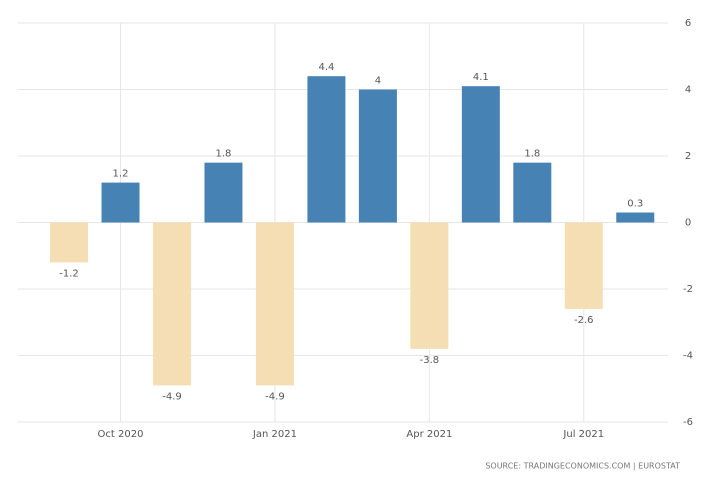 The image size is (728, 485). I want to click on y-tick-label: 2, so click(688, 156).